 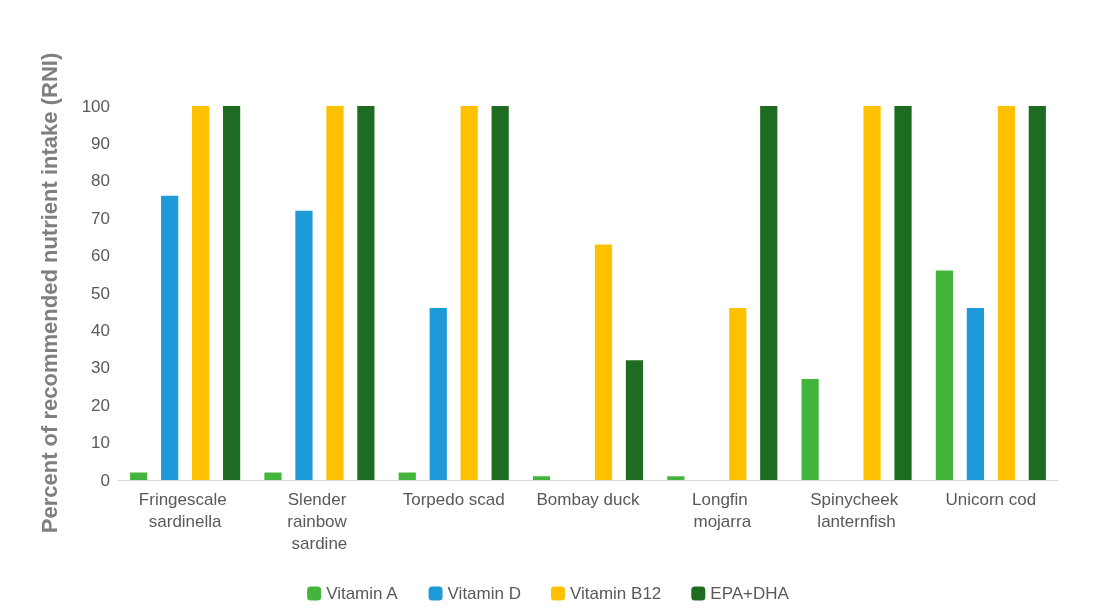 I want to click on x-tick-label: Slender rainbow sardine, so click(x=319, y=521).